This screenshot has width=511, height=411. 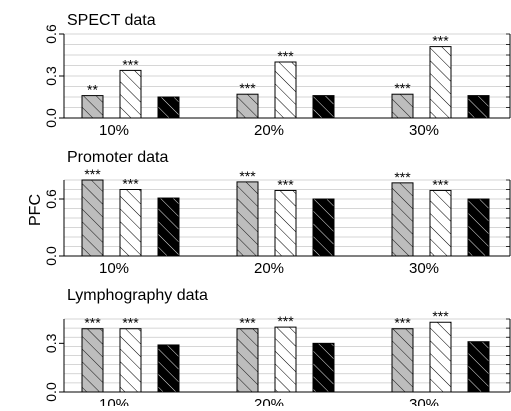 What do you see at coordinates (35, 210) in the screenshot?
I see `y-axis-label: PFC` at bounding box center [35, 210].